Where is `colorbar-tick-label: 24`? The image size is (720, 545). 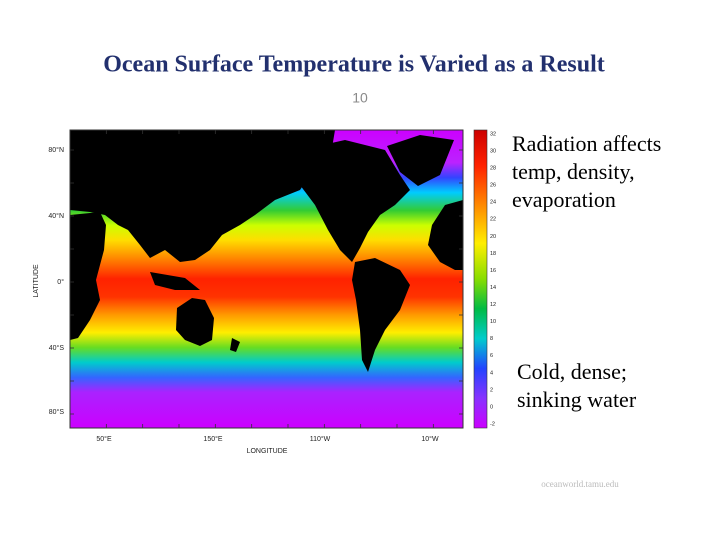
colorbar-tick-label: 24 is located at coordinates (493, 203).